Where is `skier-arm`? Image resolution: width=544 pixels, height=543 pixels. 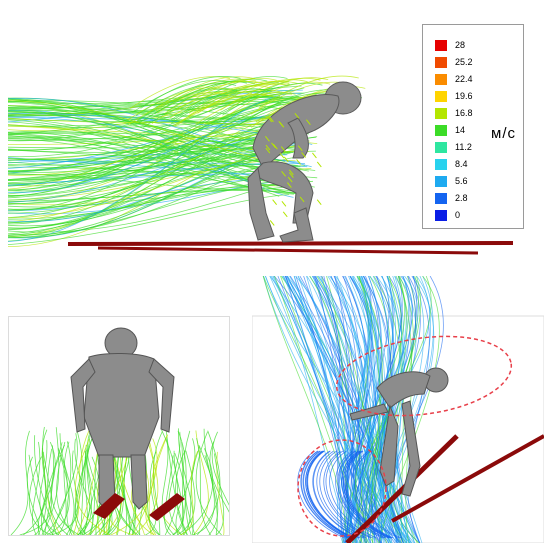 skier-arm is located at coordinates (298, 138).